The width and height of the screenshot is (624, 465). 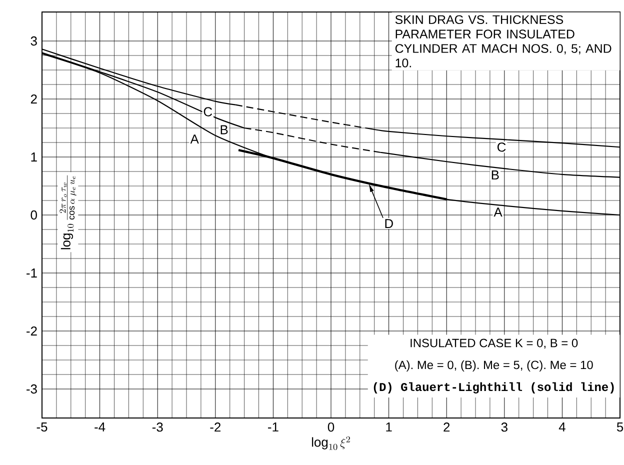 What do you see at coordinates (31, 273) in the screenshot?
I see `y-tick-label: -1` at bounding box center [31, 273].